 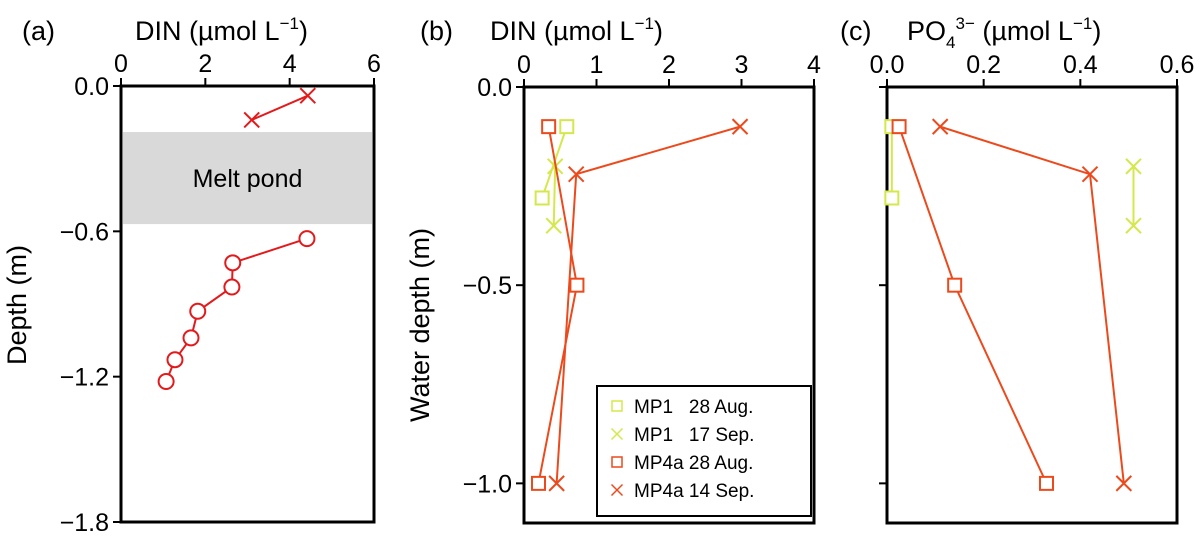 I want to click on legend-entry: MP1 28 Aug., so click(x=682, y=407).